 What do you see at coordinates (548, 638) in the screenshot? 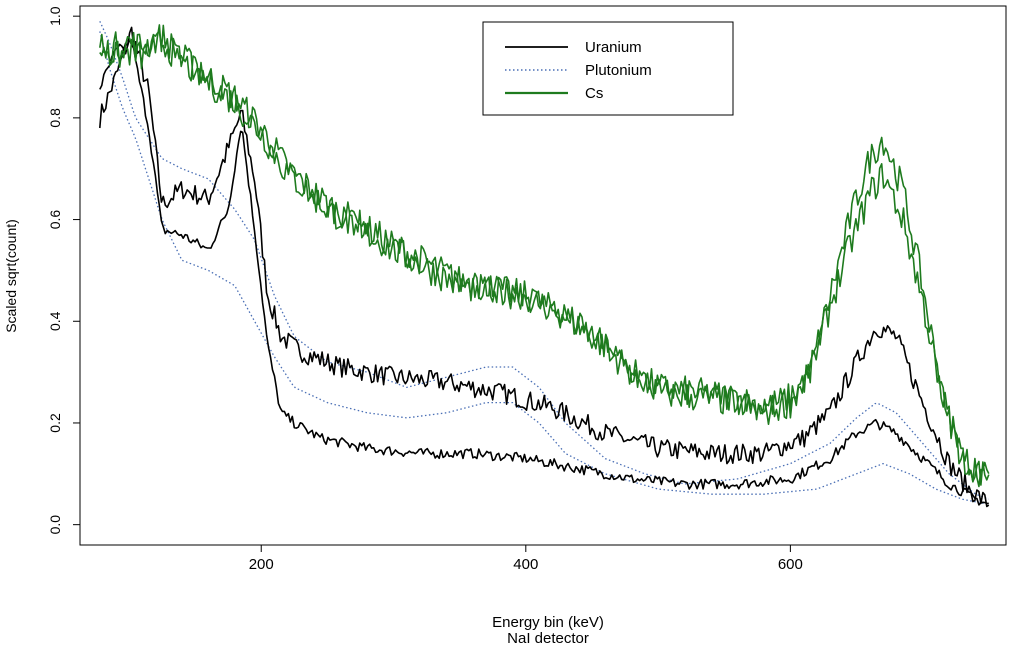
I see `x-axis-sublabel: NaI detector` at bounding box center [548, 638].